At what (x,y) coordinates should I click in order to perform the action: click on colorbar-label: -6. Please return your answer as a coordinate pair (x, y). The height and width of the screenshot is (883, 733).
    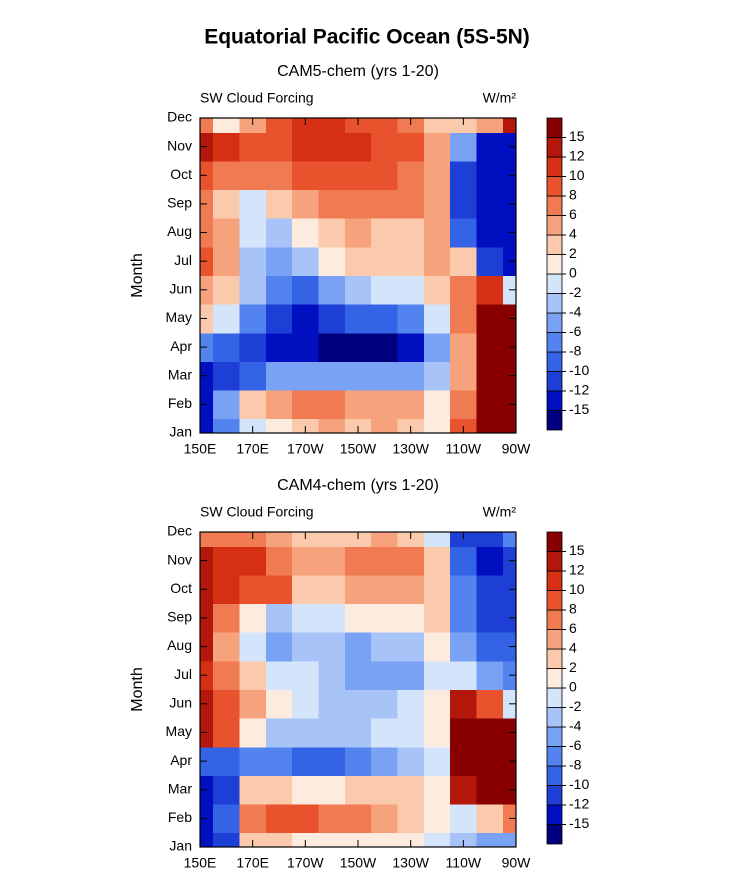
    Looking at the image, I should click on (575, 745).